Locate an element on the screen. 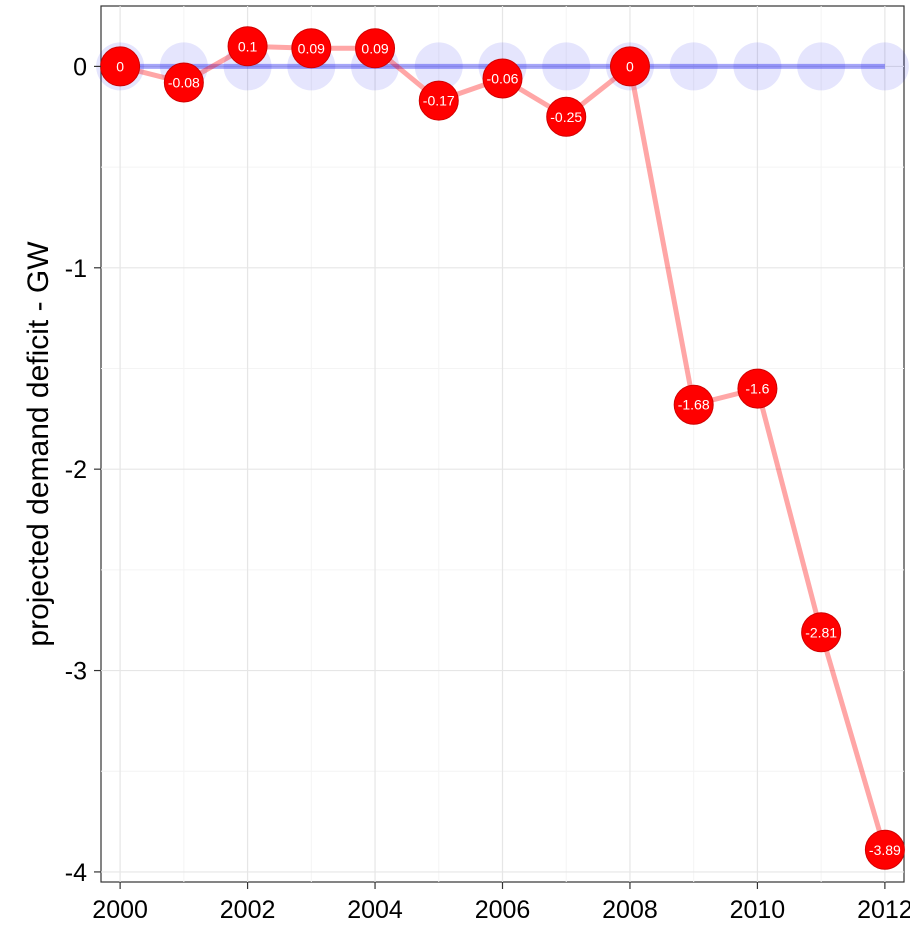 This screenshot has height=945, width=910. x-tick-label: 2012 is located at coordinates (883, 910).